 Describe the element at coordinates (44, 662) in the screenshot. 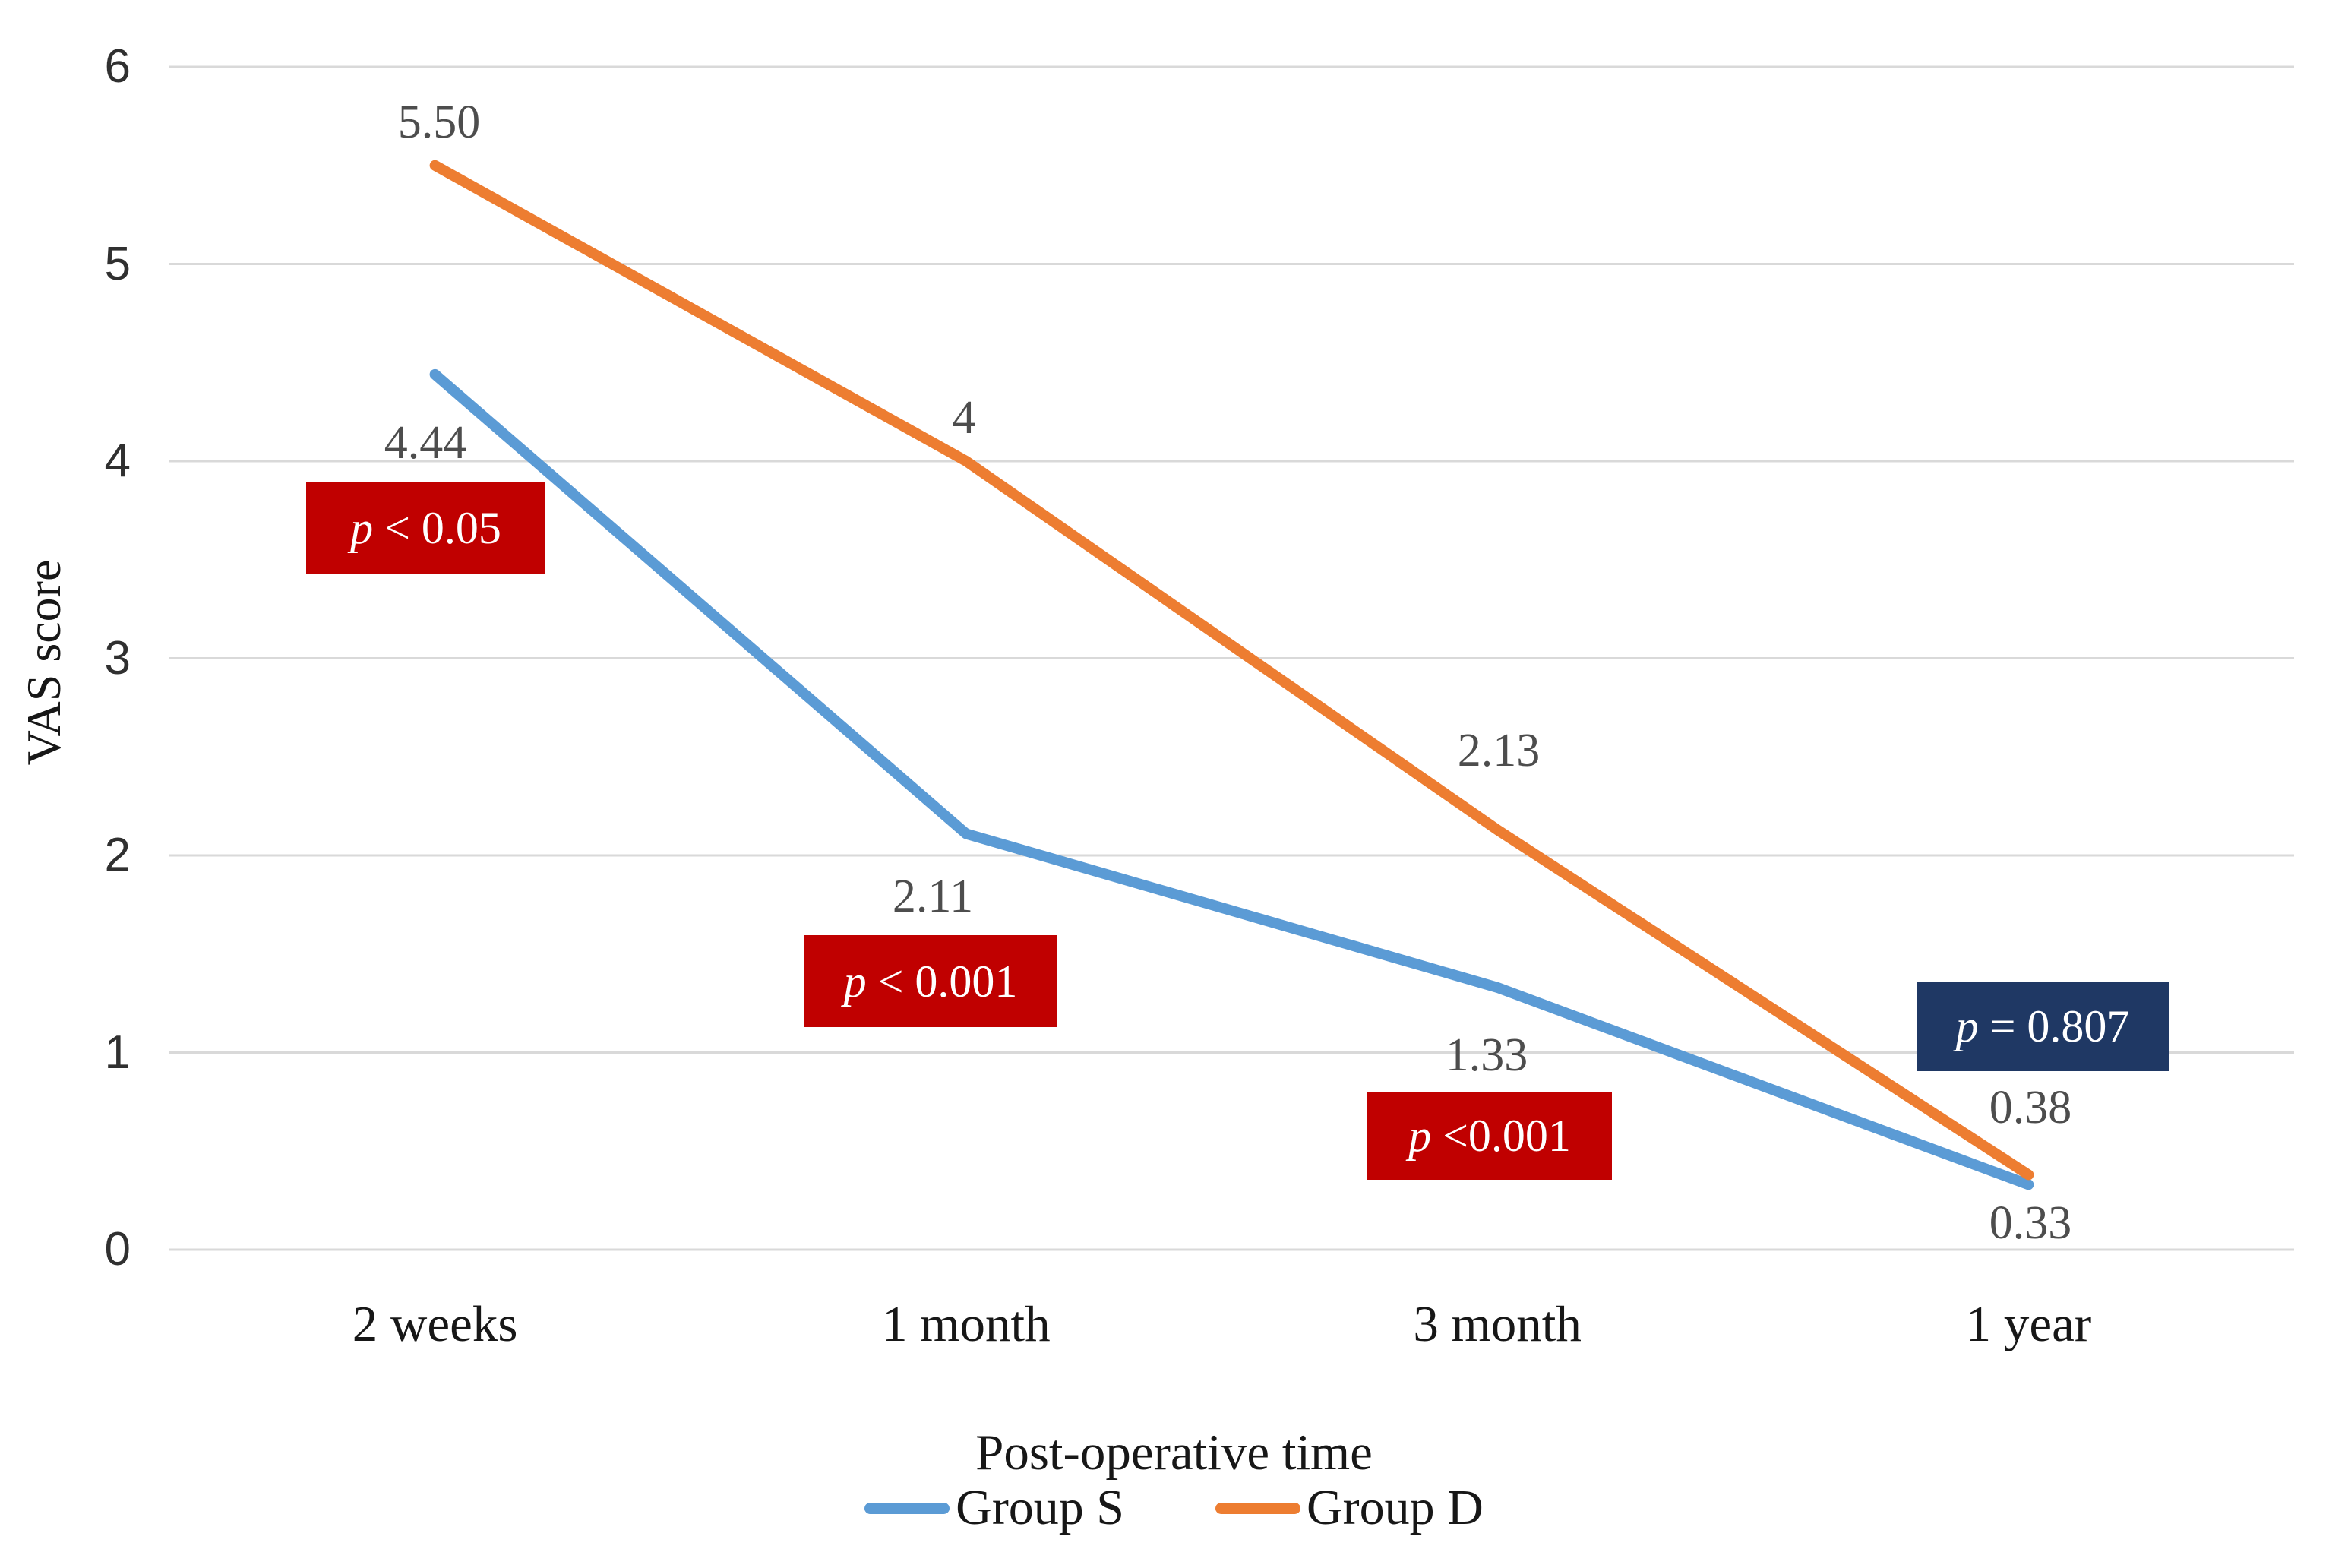

I see `y-axis-title: VAS score` at that location.